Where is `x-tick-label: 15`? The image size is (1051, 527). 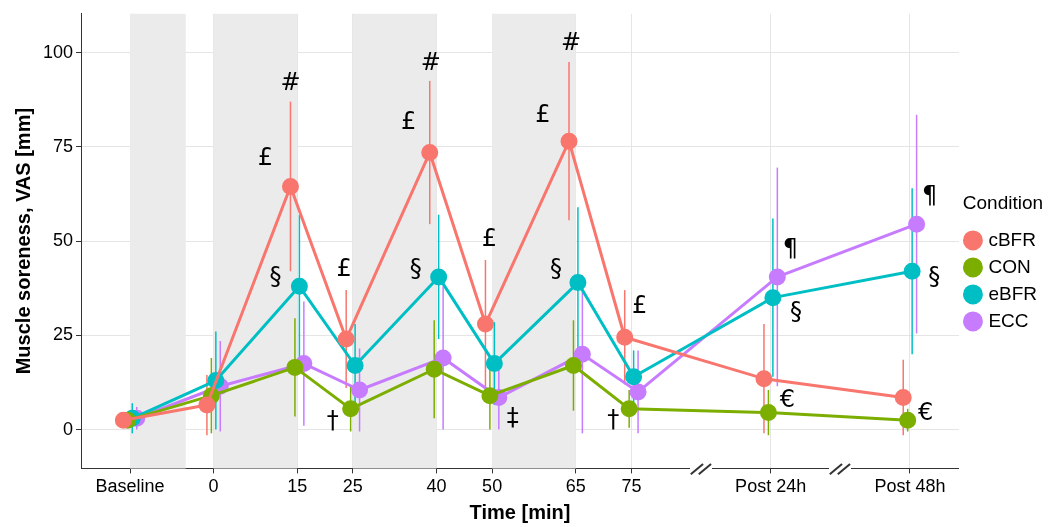
x-tick-label: 15 is located at coordinates (297, 486).